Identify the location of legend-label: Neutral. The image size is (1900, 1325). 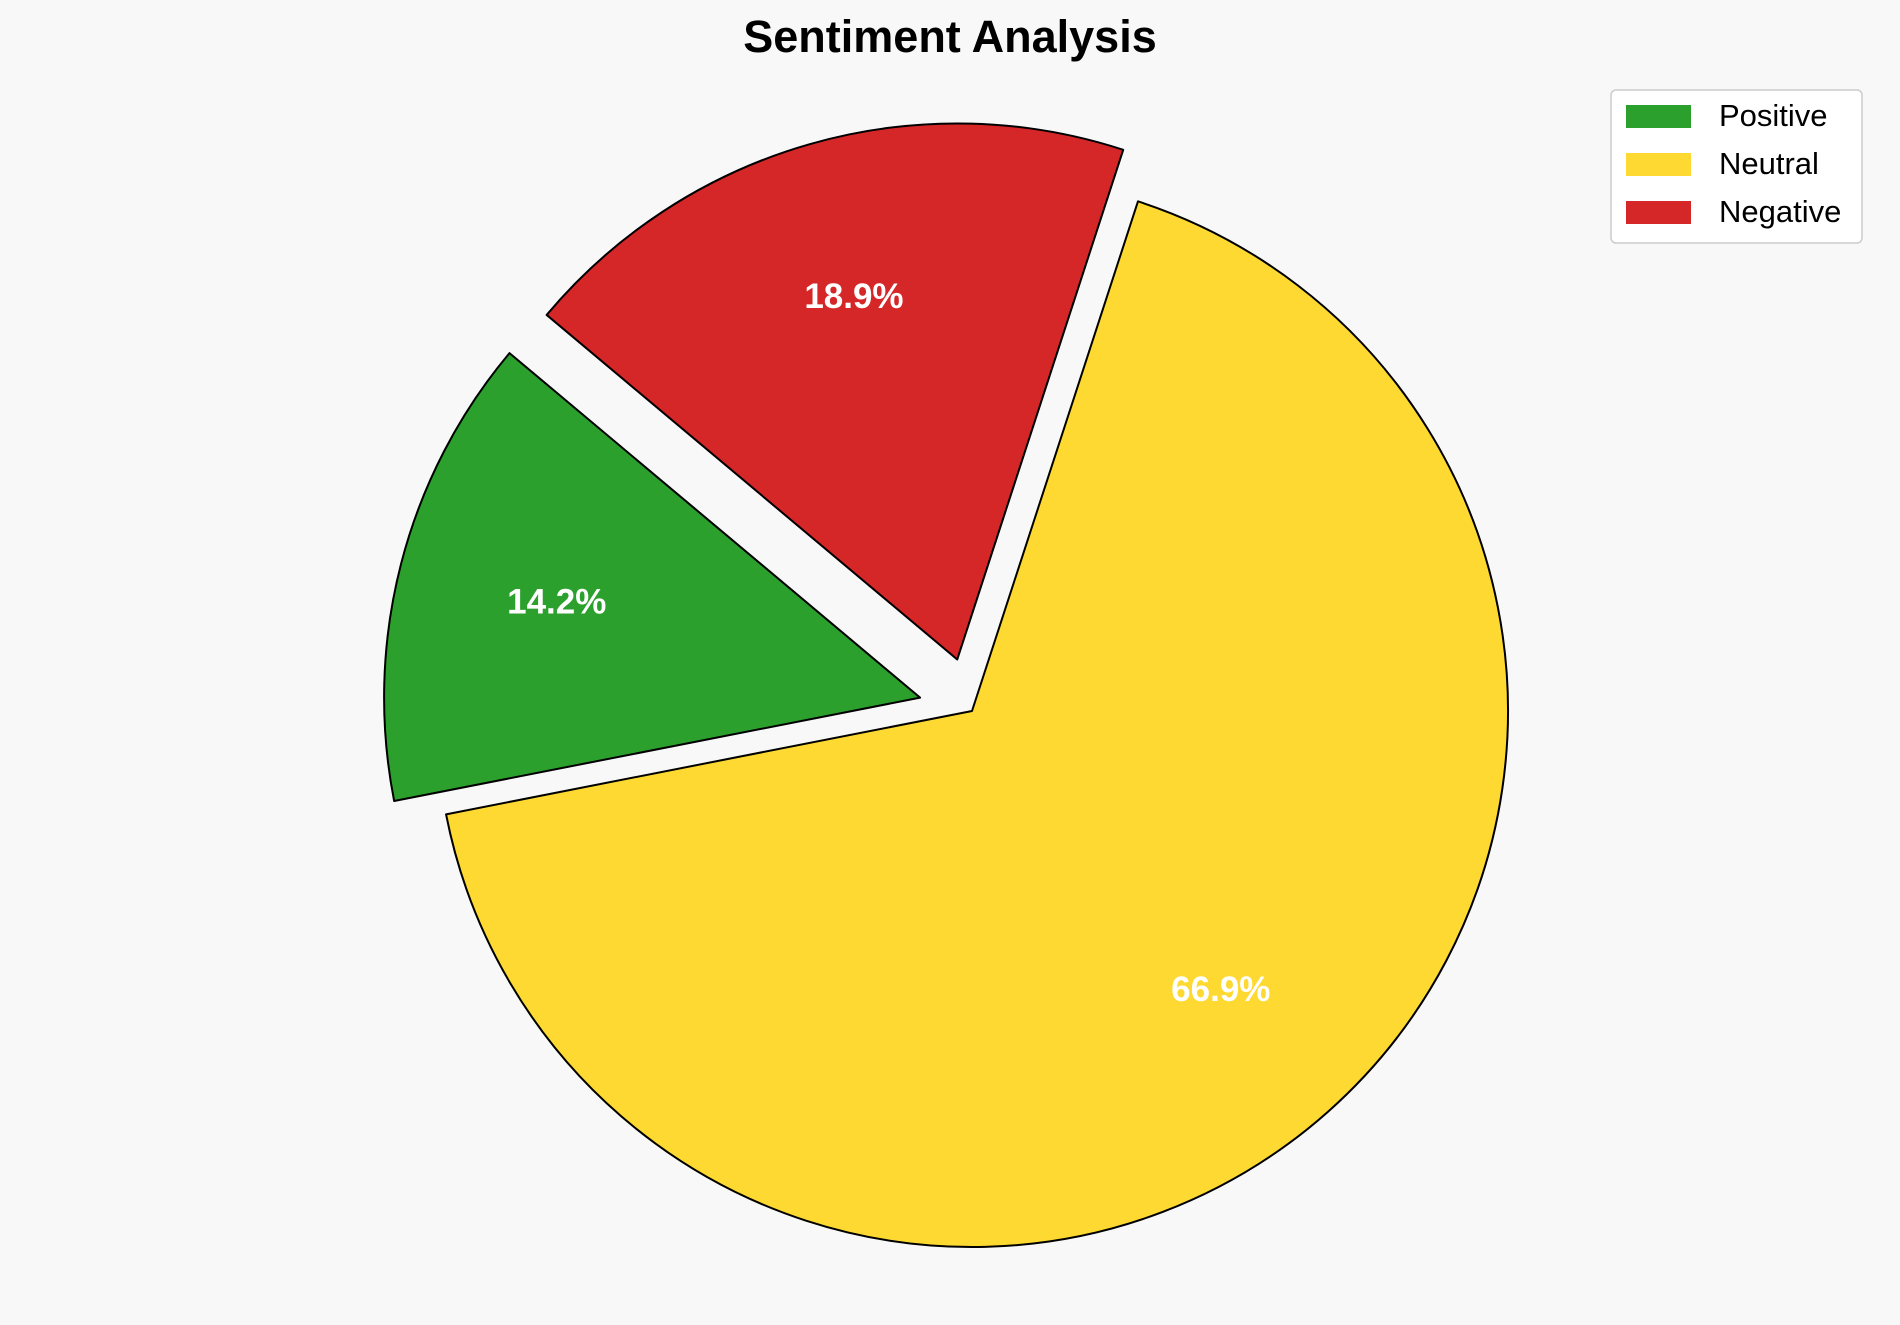
(1769, 163).